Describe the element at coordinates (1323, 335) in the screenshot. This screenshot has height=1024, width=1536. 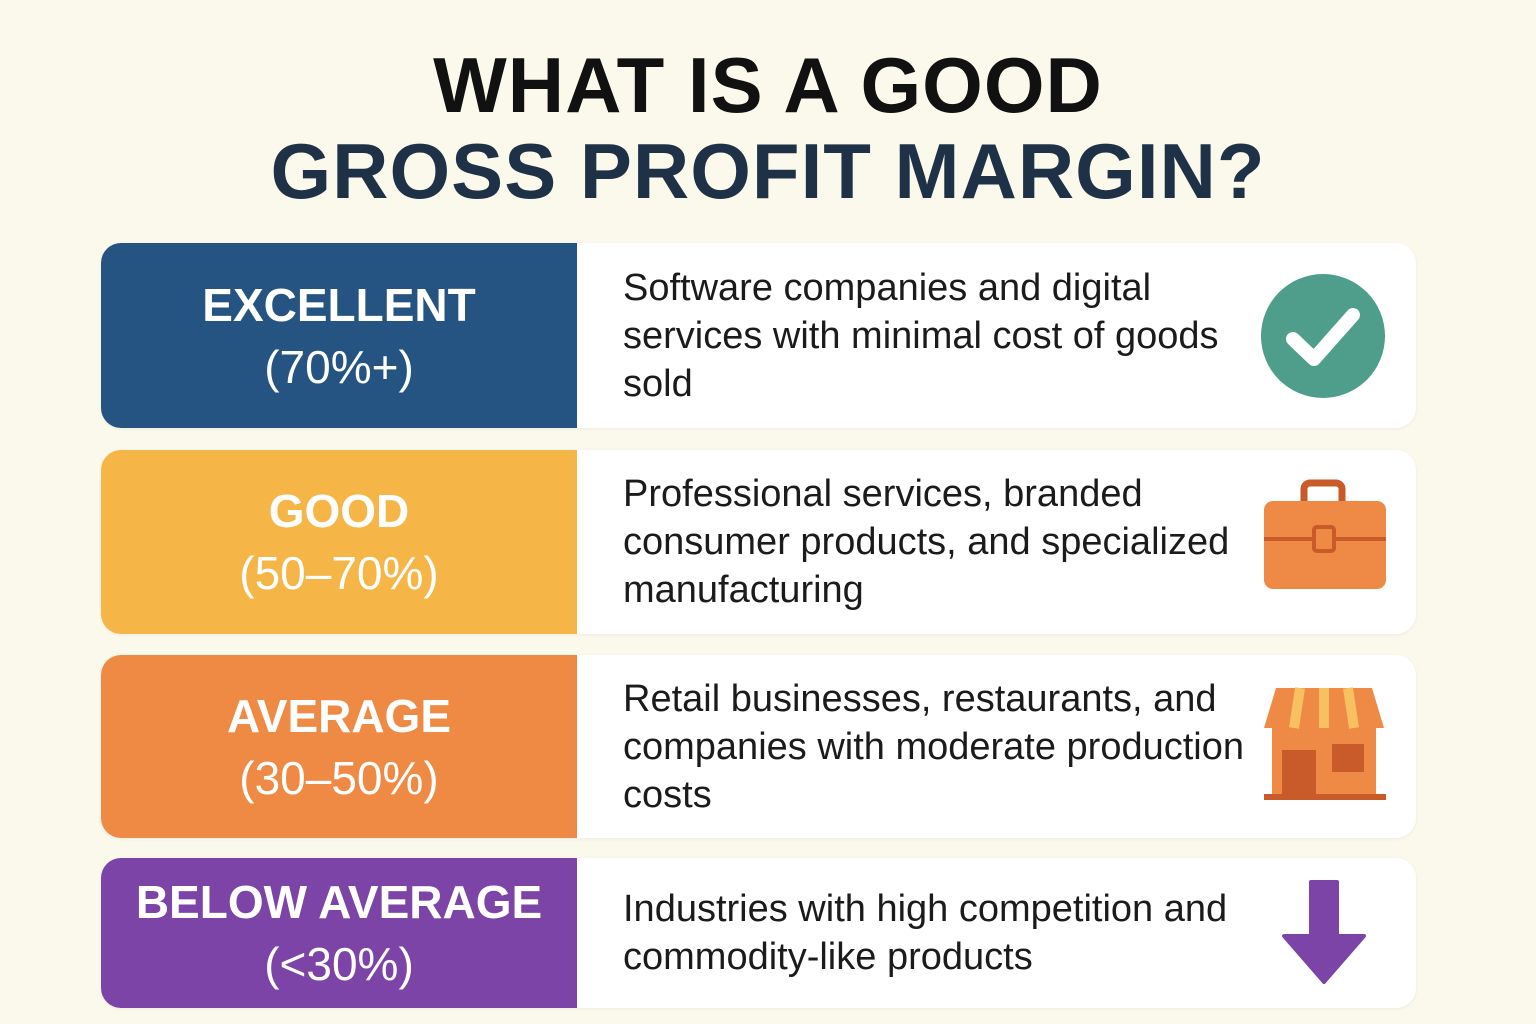
I see `check-icon` at that location.